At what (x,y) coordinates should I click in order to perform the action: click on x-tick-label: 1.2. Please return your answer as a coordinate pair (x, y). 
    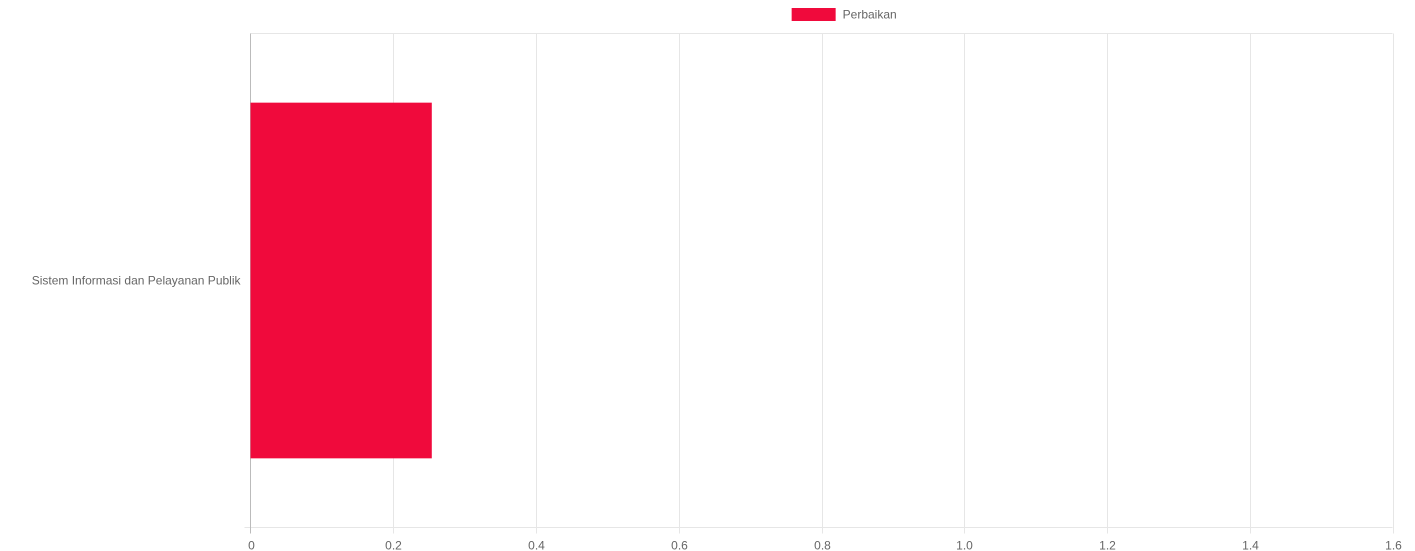
    Looking at the image, I should click on (1107, 545).